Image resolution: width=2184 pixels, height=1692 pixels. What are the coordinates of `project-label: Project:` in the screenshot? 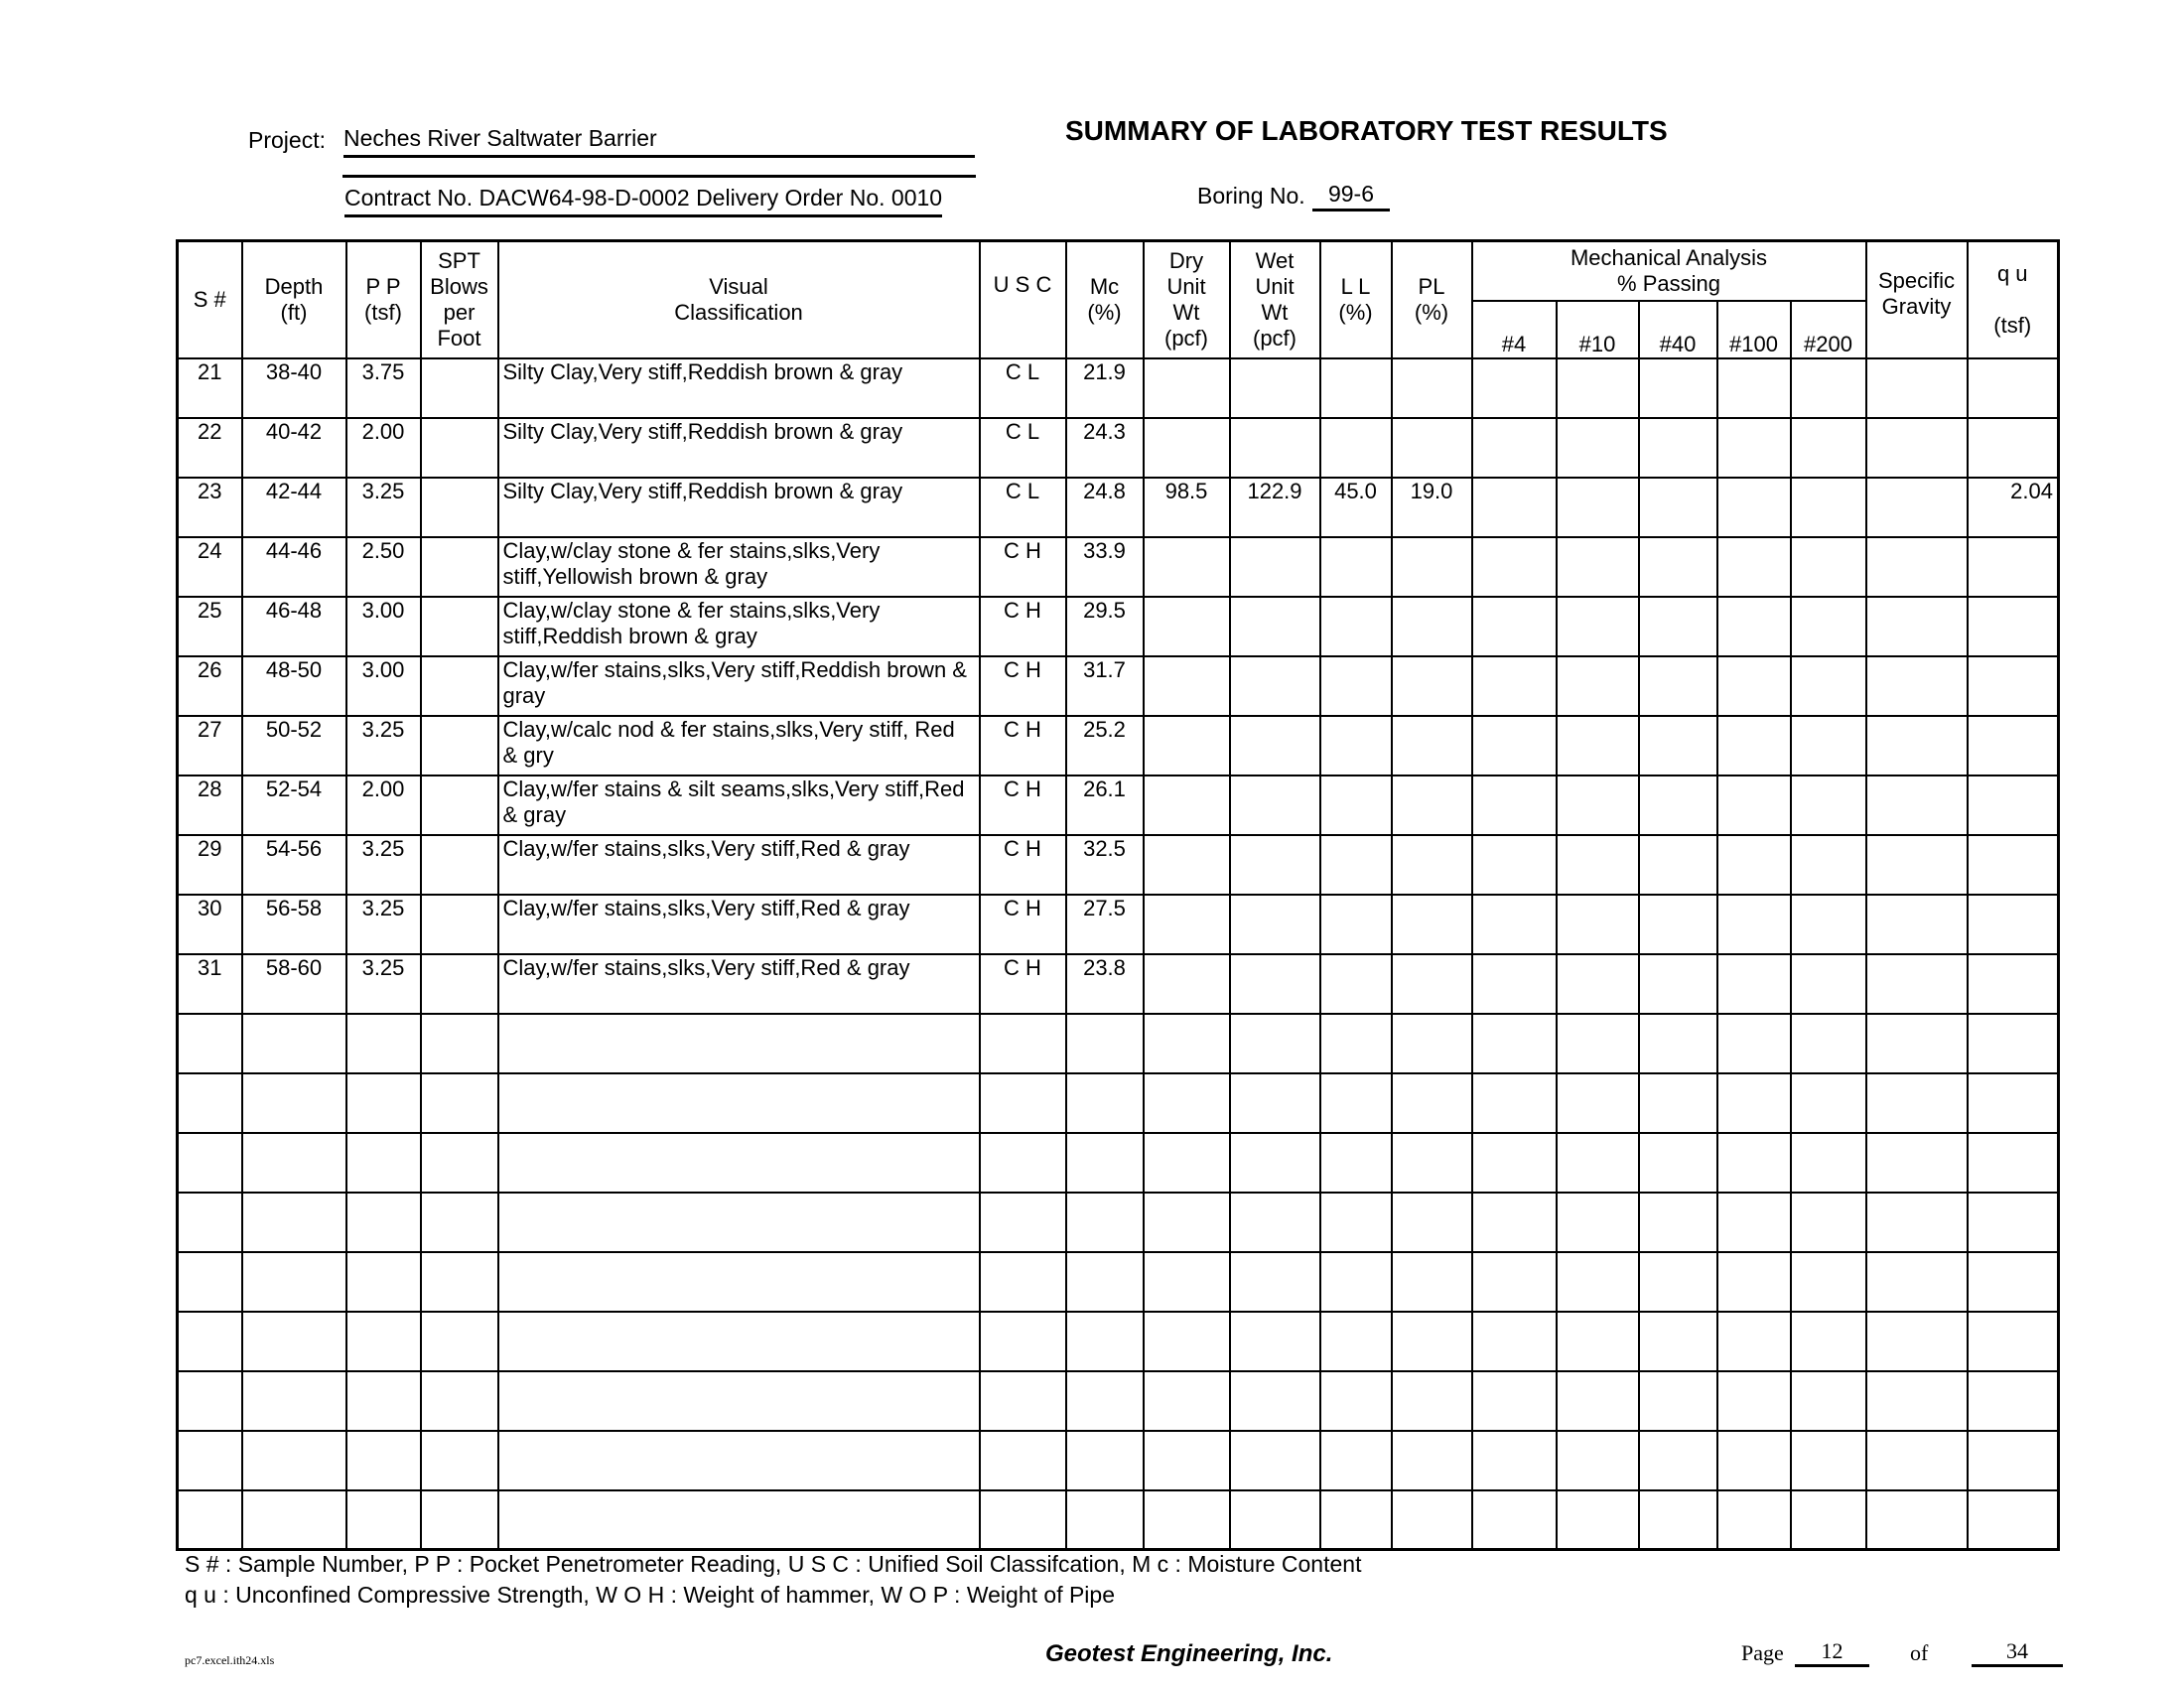 It's located at (287, 140).